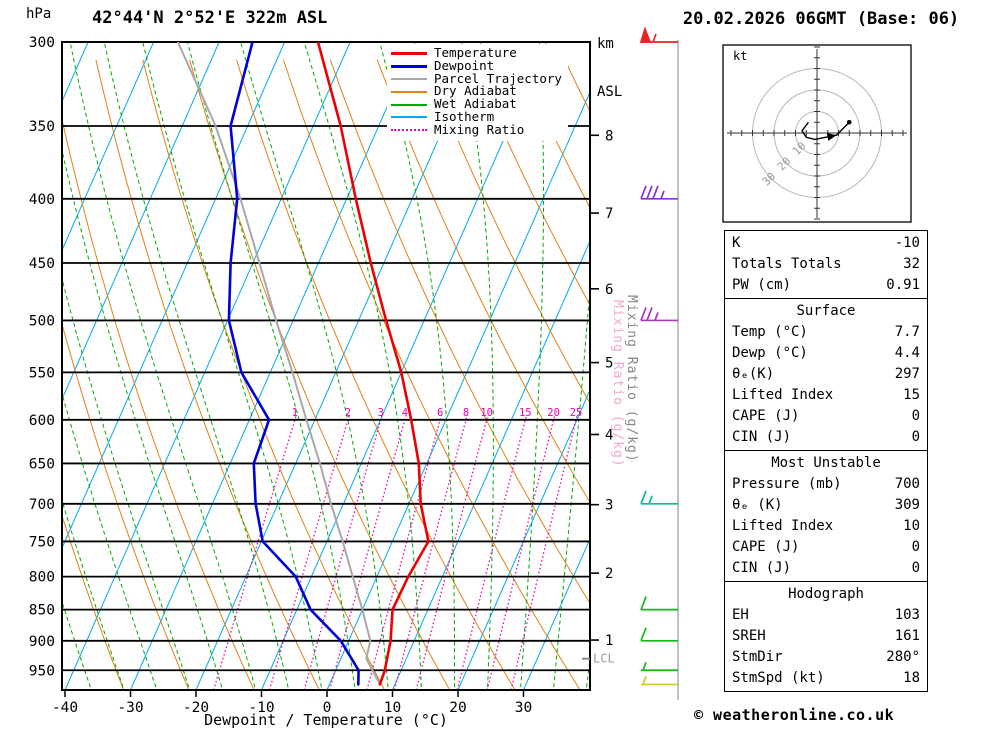 The image size is (1000, 733). What do you see at coordinates (903, 657) in the screenshot?
I see `row-value: 280°` at bounding box center [903, 657].